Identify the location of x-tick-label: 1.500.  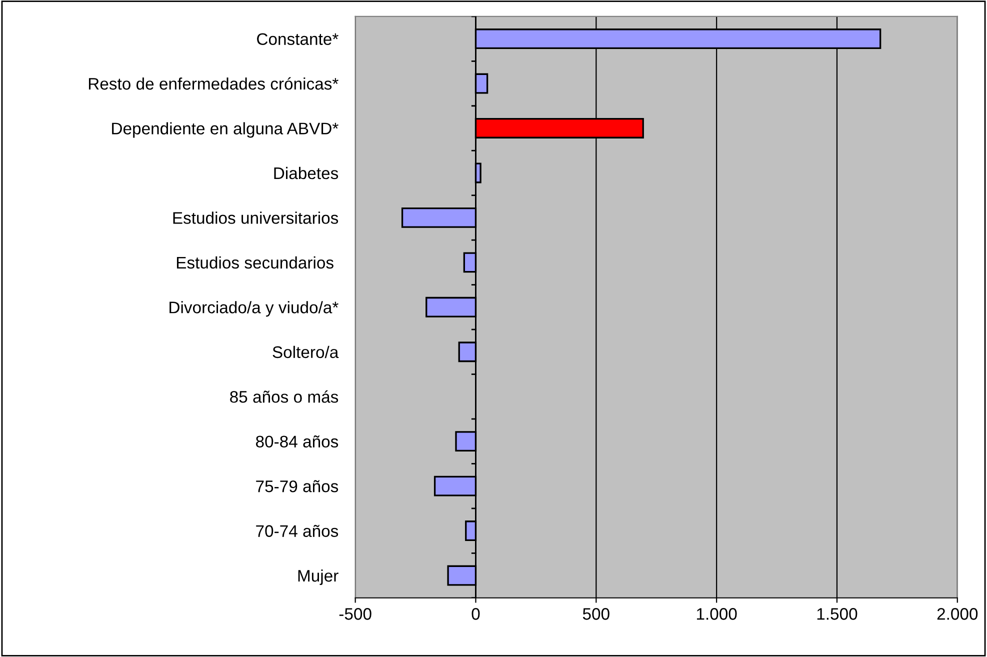
(837, 614).